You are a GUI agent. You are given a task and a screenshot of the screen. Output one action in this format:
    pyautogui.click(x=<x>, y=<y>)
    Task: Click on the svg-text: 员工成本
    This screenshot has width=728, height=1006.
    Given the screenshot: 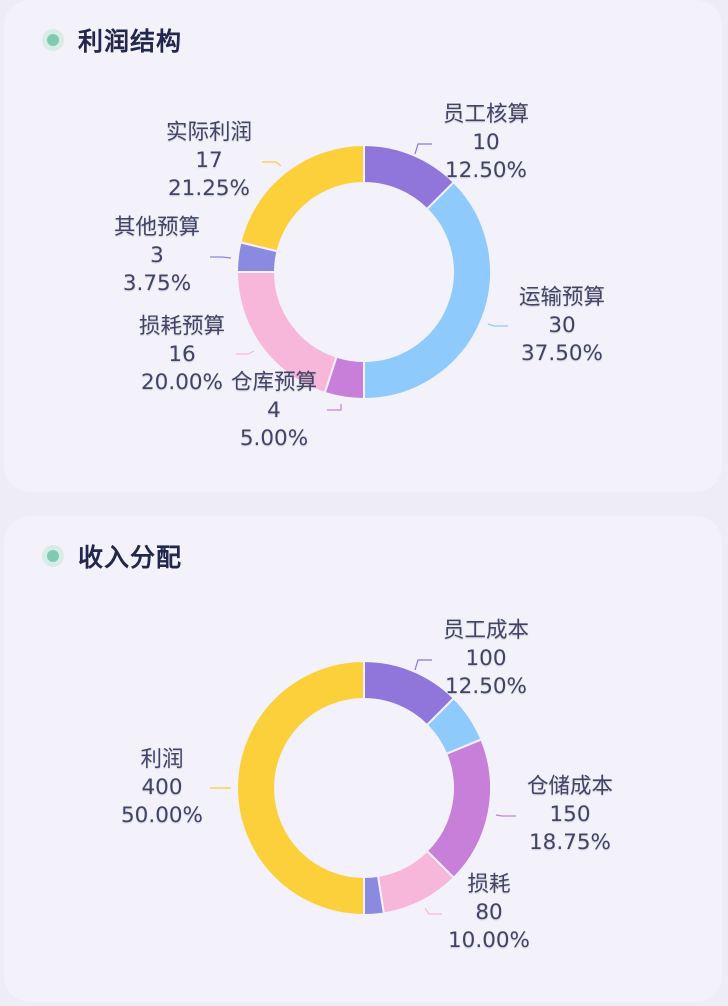 What is the action you would take?
    pyautogui.click(x=486, y=630)
    